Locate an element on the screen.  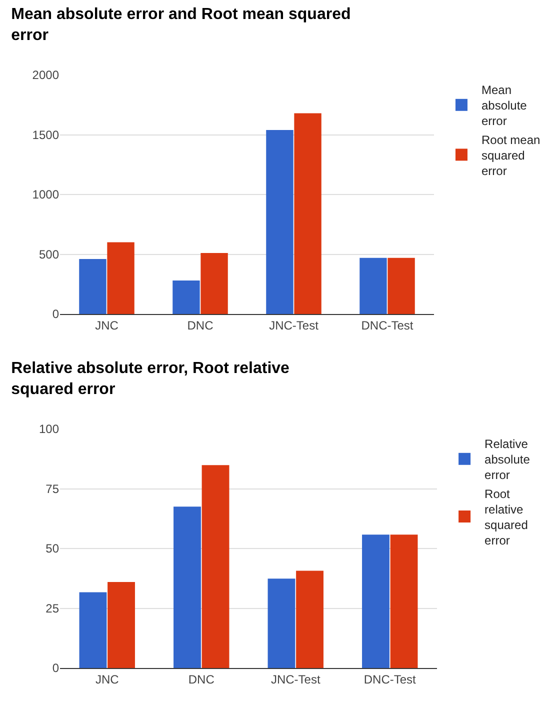
legend-label: Root mean squared error is located at coordinates (510, 155).